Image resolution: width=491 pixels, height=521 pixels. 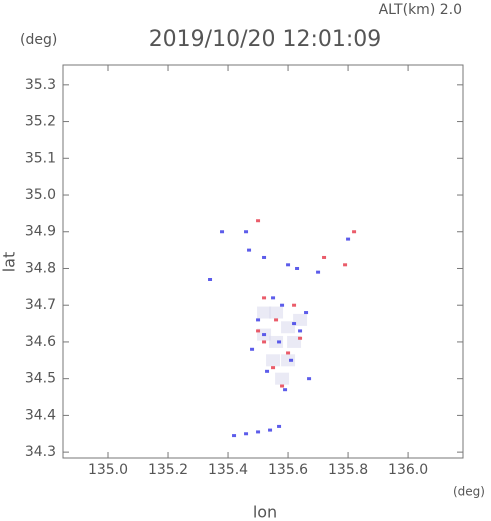 What do you see at coordinates (348, 470) in the screenshot?
I see `x-tick-label: 135.8` at bounding box center [348, 470].